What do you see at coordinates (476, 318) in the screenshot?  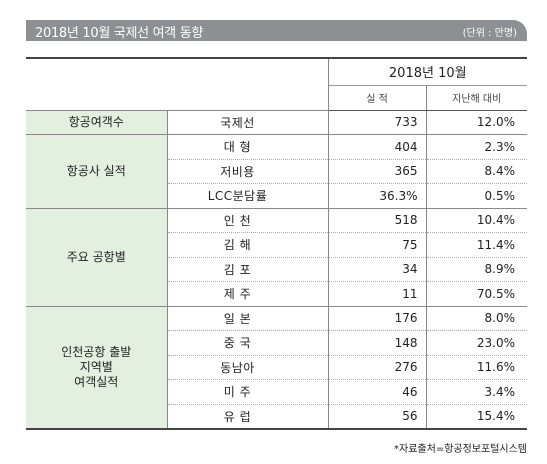 I see `row-yoy: 8.0%` at bounding box center [476, 318].